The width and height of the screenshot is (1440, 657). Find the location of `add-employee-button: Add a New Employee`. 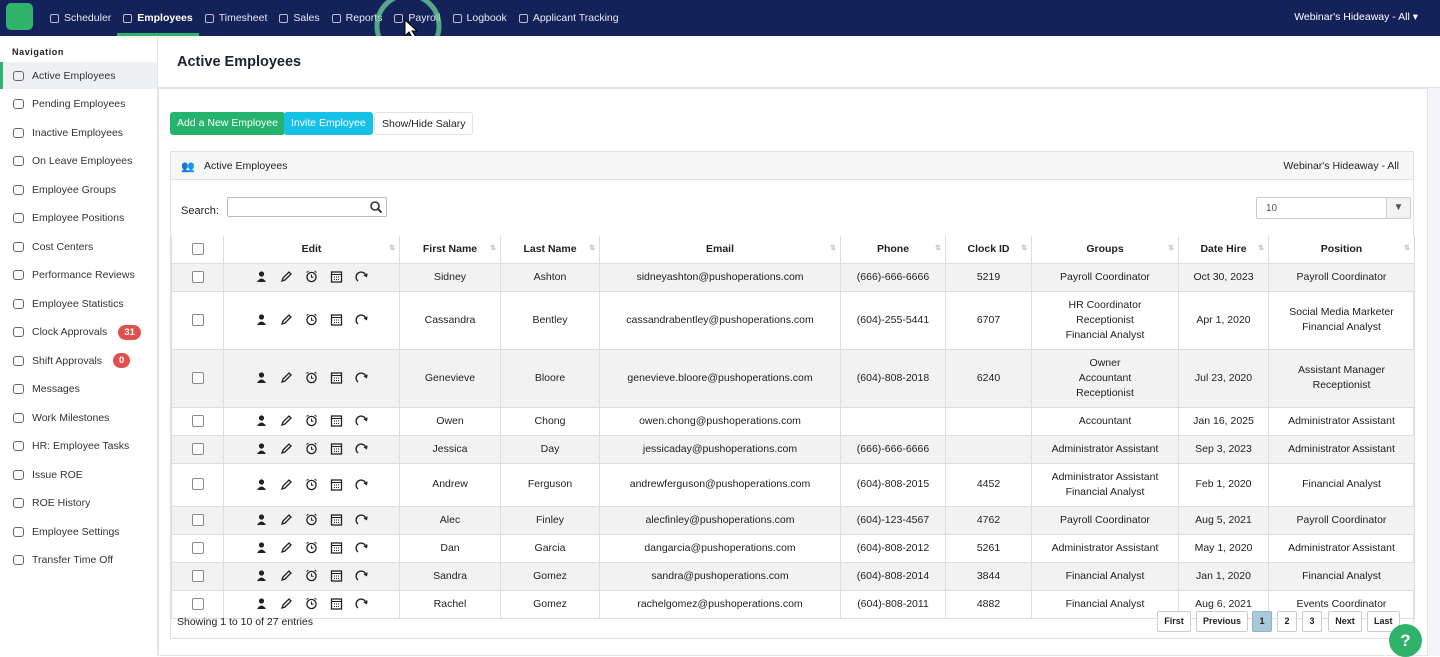

add-employee-button: Add a New Employee is located at coordinates (227, 123).